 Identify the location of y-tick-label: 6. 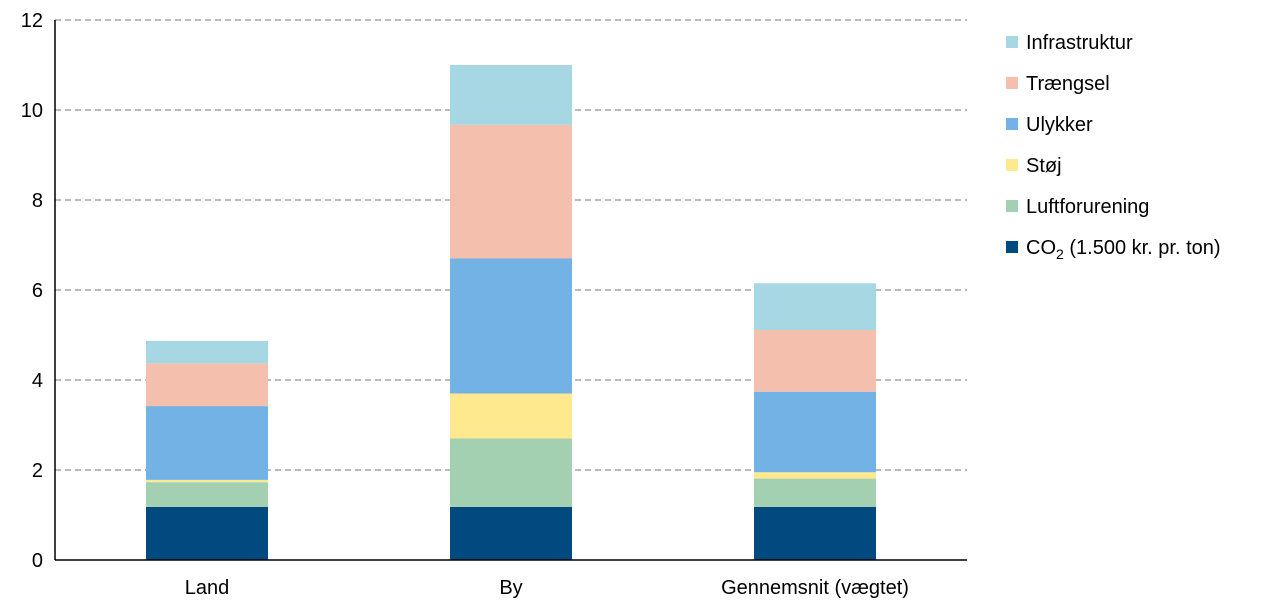
(37, 291).